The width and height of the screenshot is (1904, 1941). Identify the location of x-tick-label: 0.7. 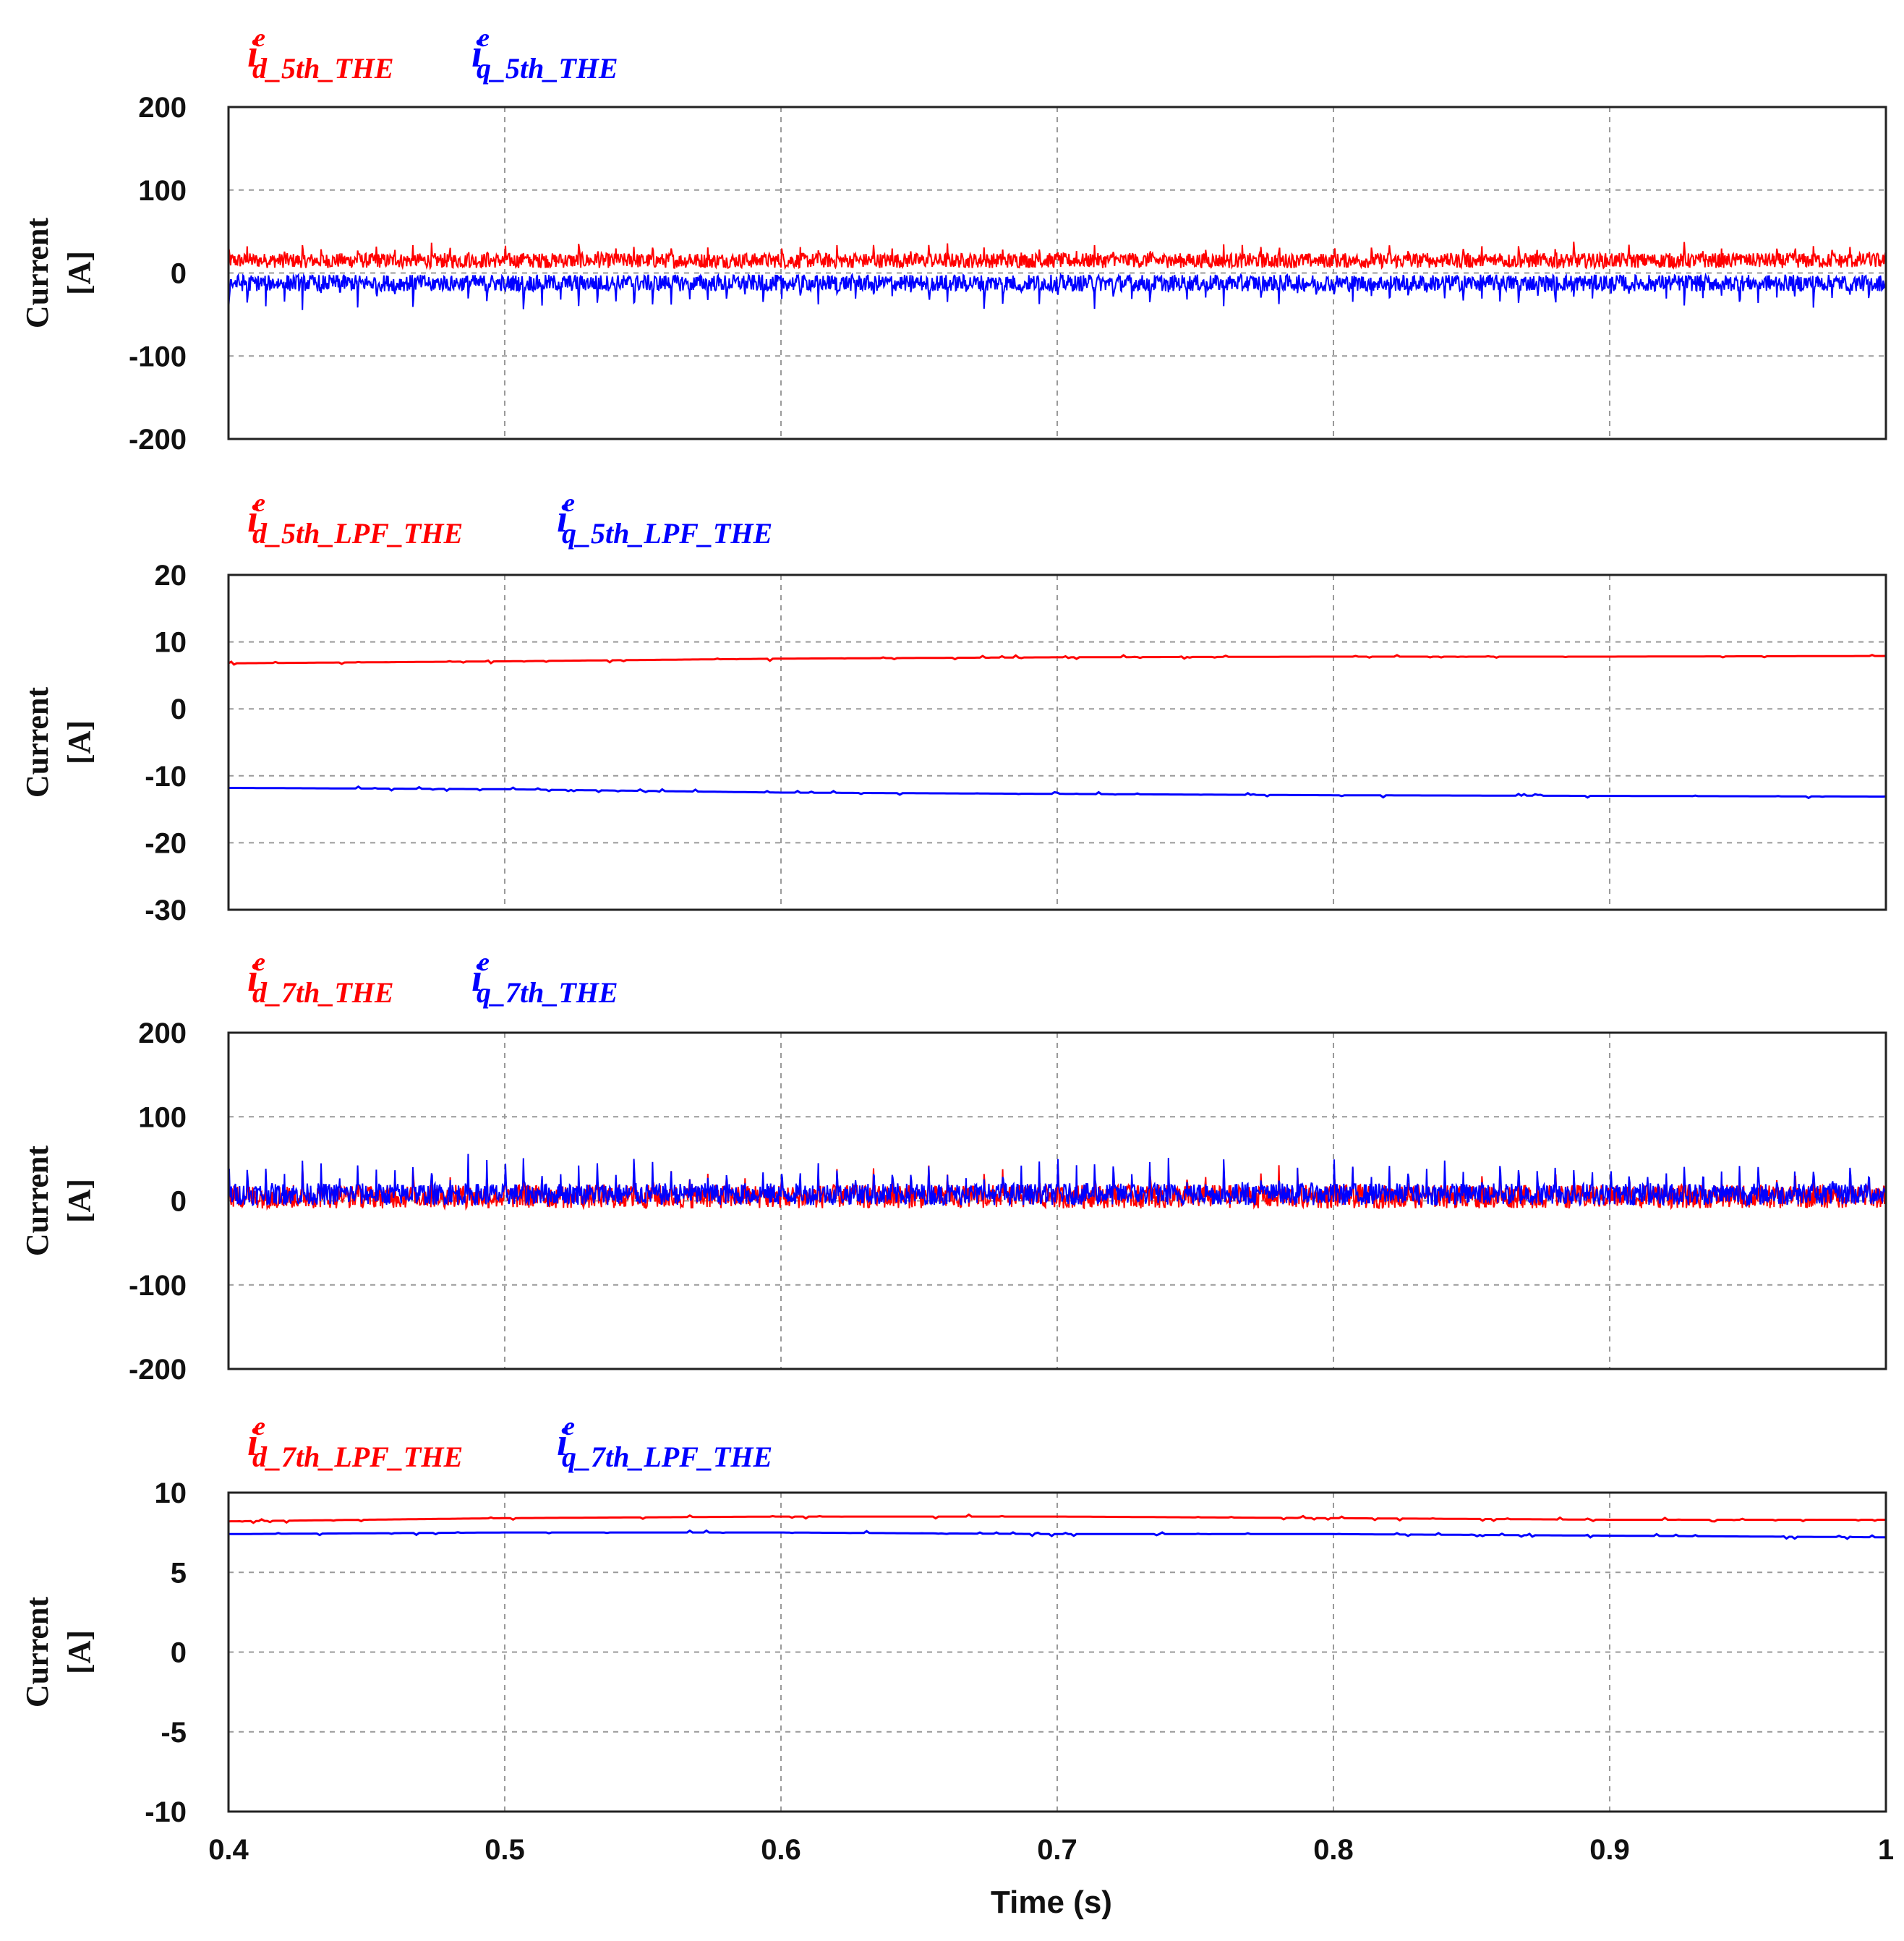
(1057, 1850).